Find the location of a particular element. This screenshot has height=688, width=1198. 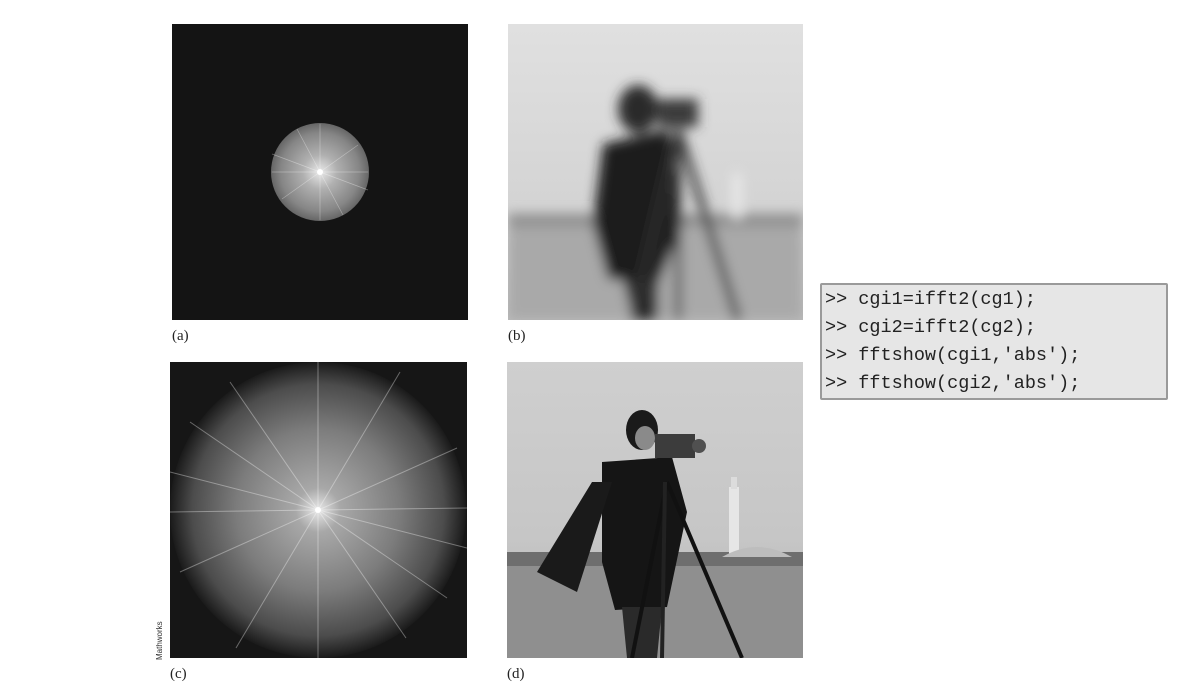

panel-c-label: (c) is located at coordinates (178, 674).